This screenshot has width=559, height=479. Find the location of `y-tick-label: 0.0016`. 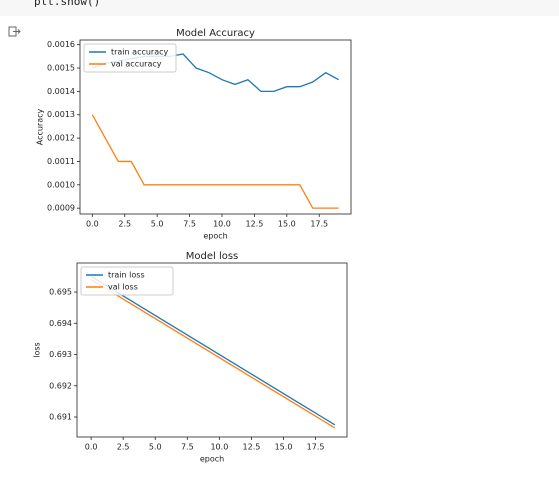

y-tick-label: 0.0016 is located at coordinates (61, 44).